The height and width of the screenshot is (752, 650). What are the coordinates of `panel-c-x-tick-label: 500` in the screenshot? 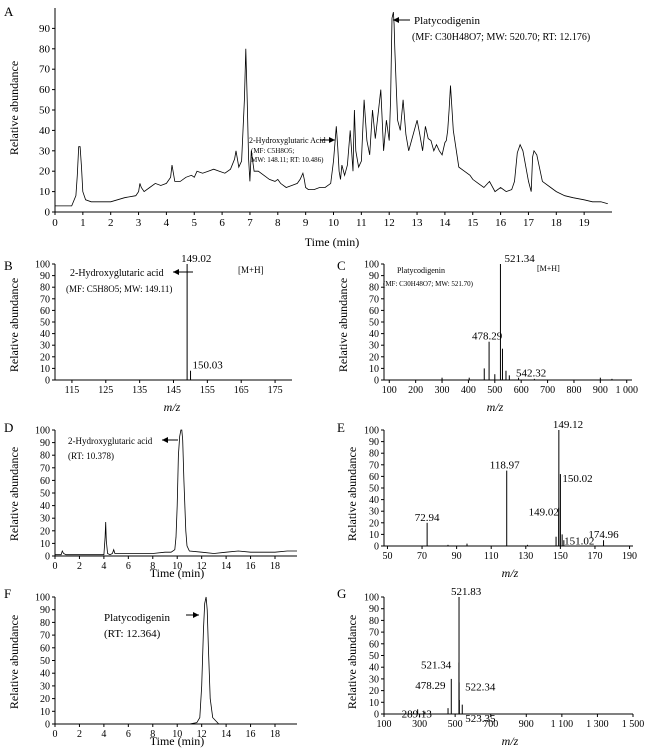 It's located at (494, 390).